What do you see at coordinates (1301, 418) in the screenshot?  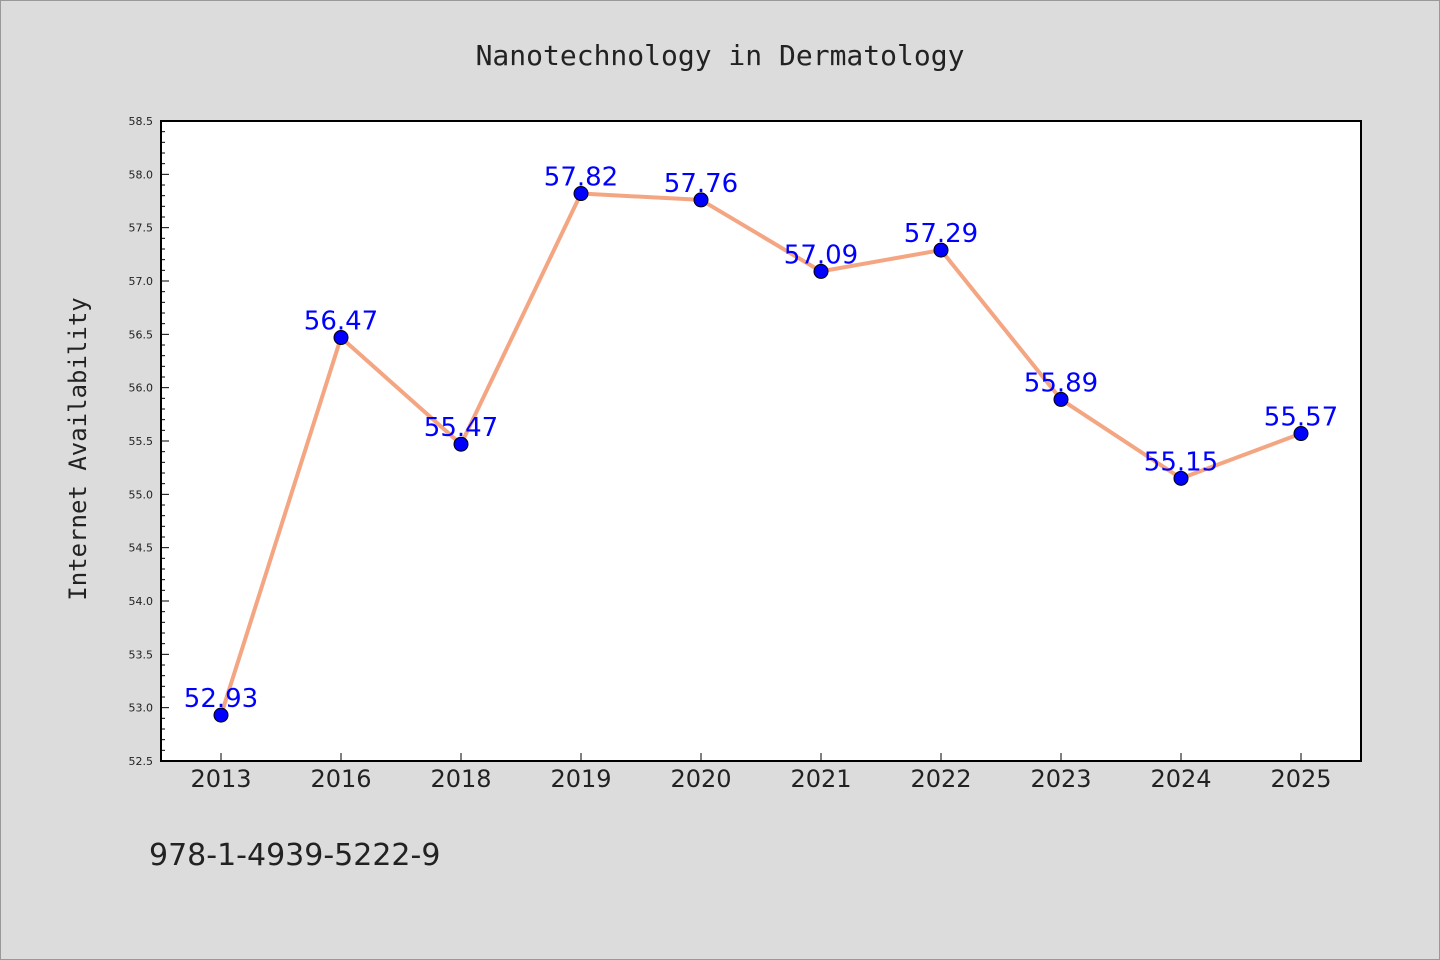 I see `data-label-2025: 55.57` at bounding box center [1301, 418].